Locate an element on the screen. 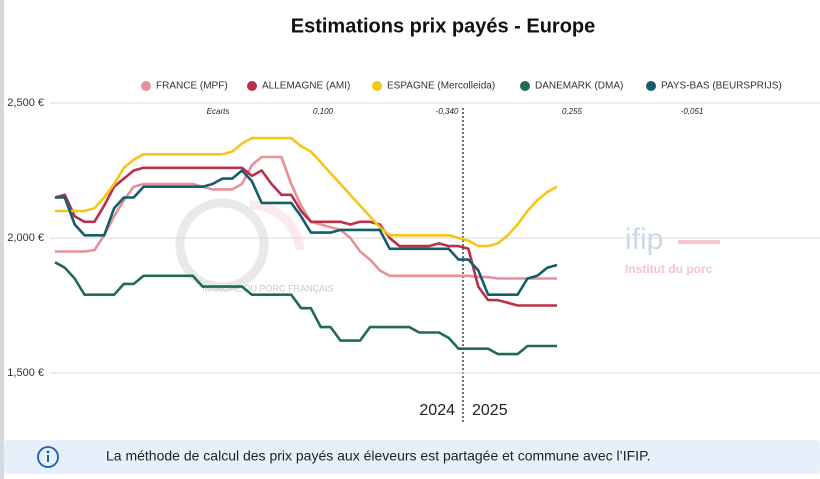 The height and width of the screenshot is (479, 820). legend-label: DANEMARK (DMA) is located at coordinates (579, 86).